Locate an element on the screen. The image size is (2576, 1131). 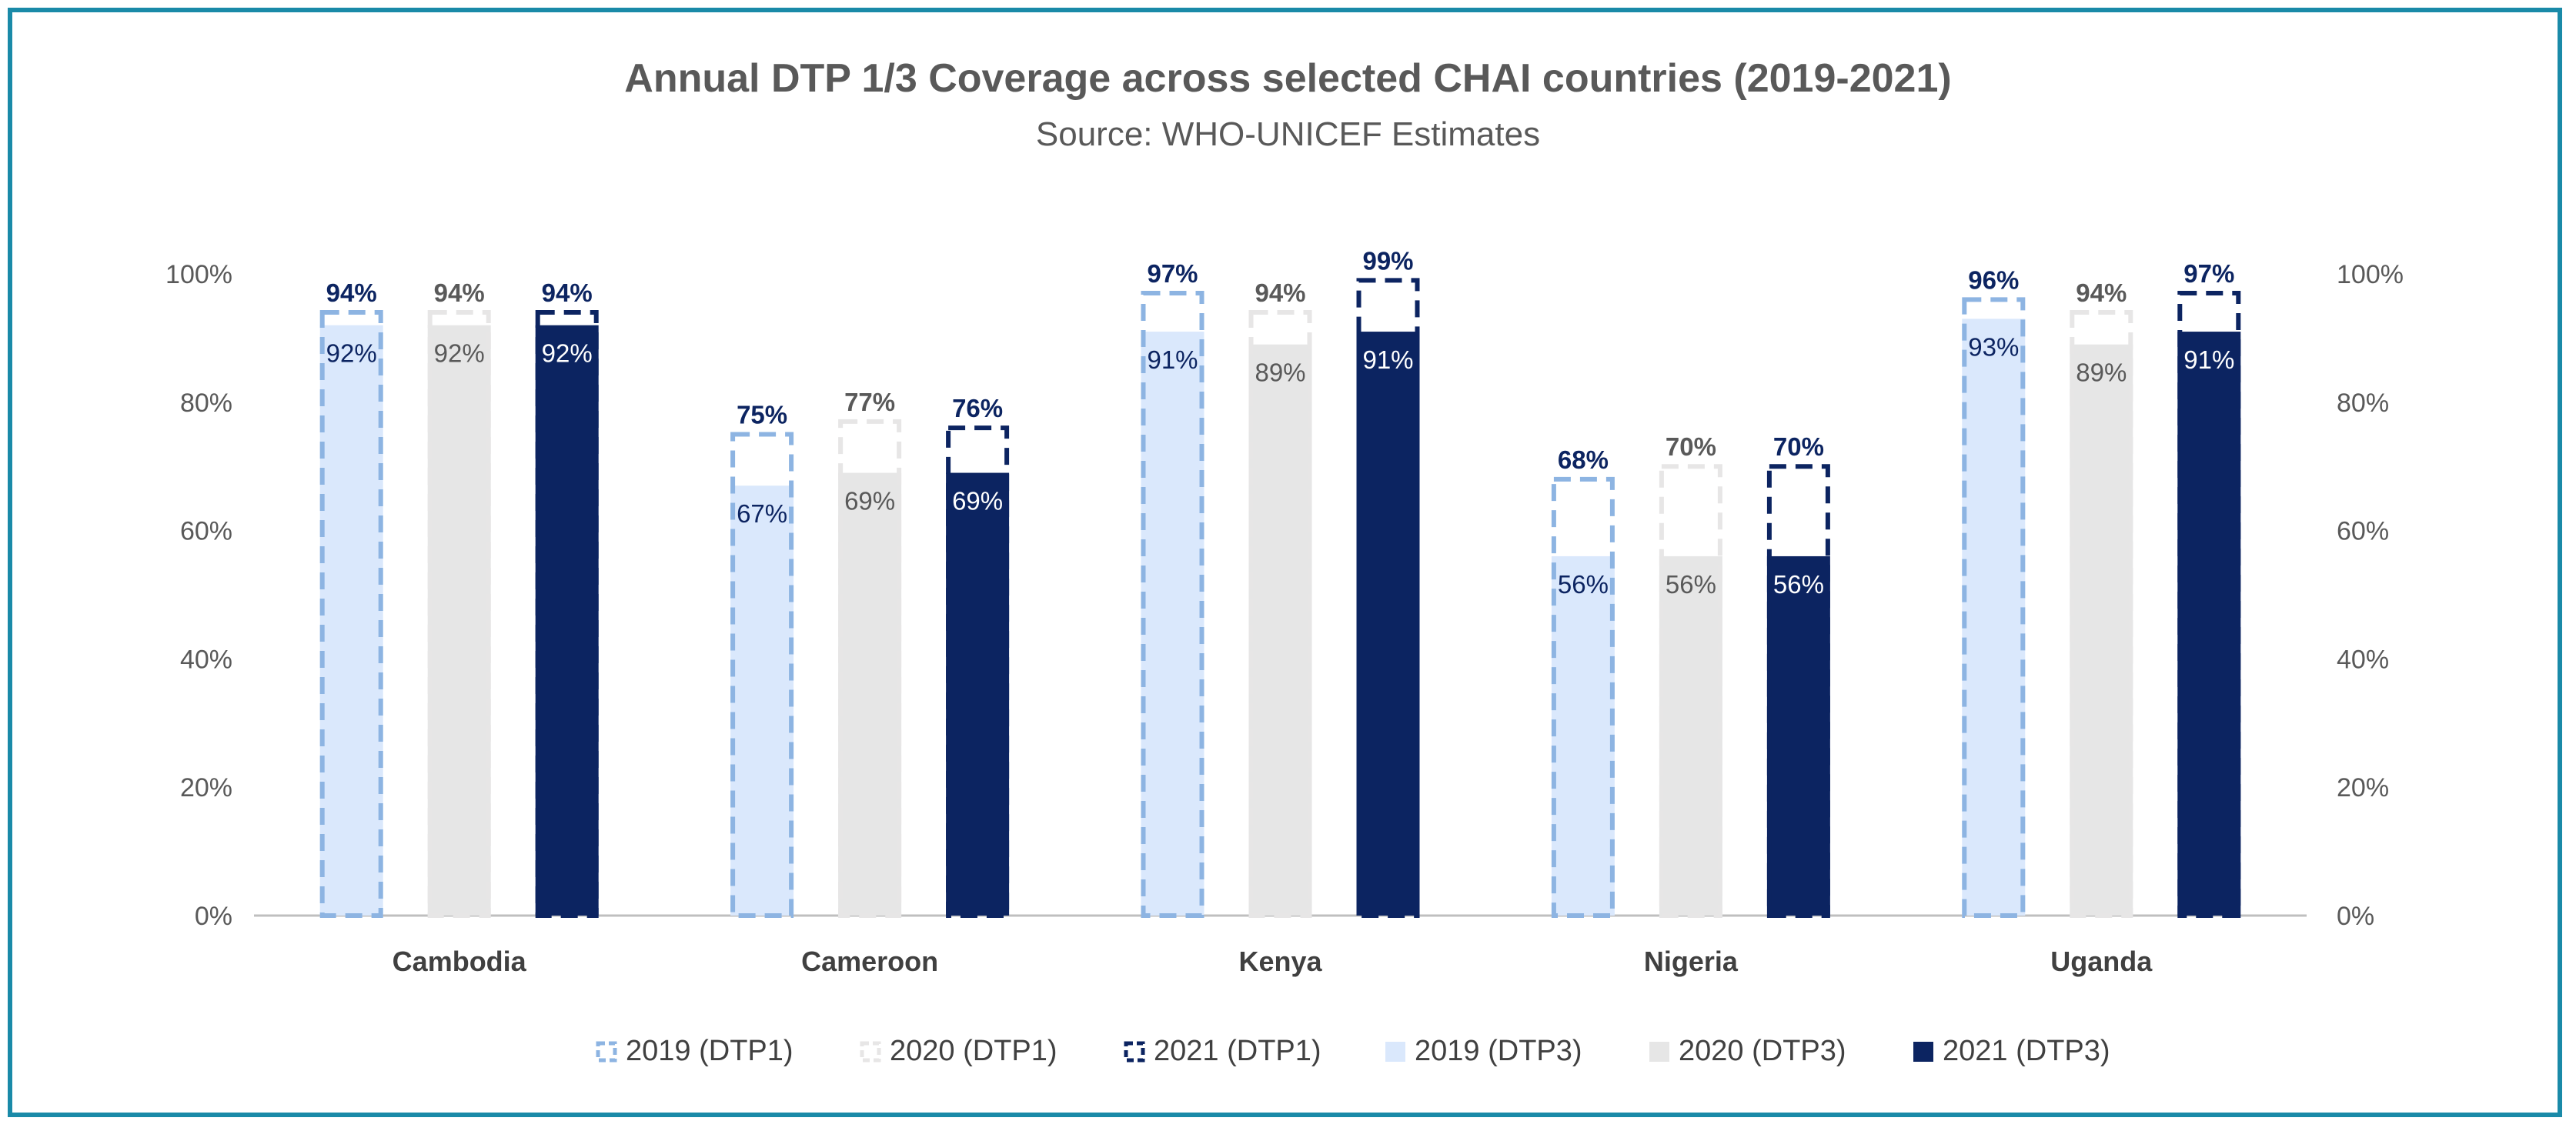
legend-label: 2019 (DTP3) is located at coordinates (1498, 1051).